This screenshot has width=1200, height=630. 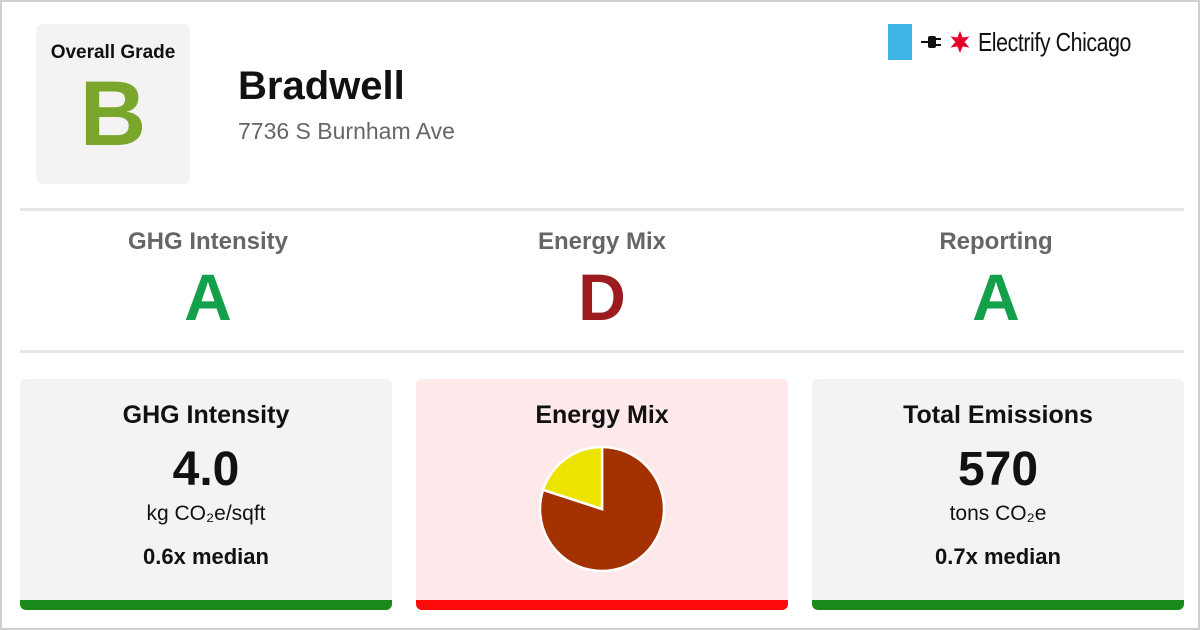 I want to click on energy-mix-pie-chart, so click(x=602, y=509).